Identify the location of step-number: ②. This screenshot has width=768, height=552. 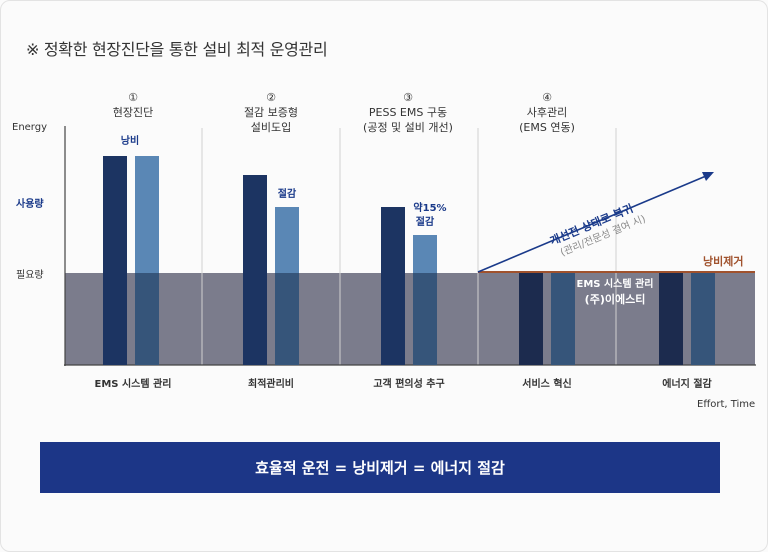
(271, 97).